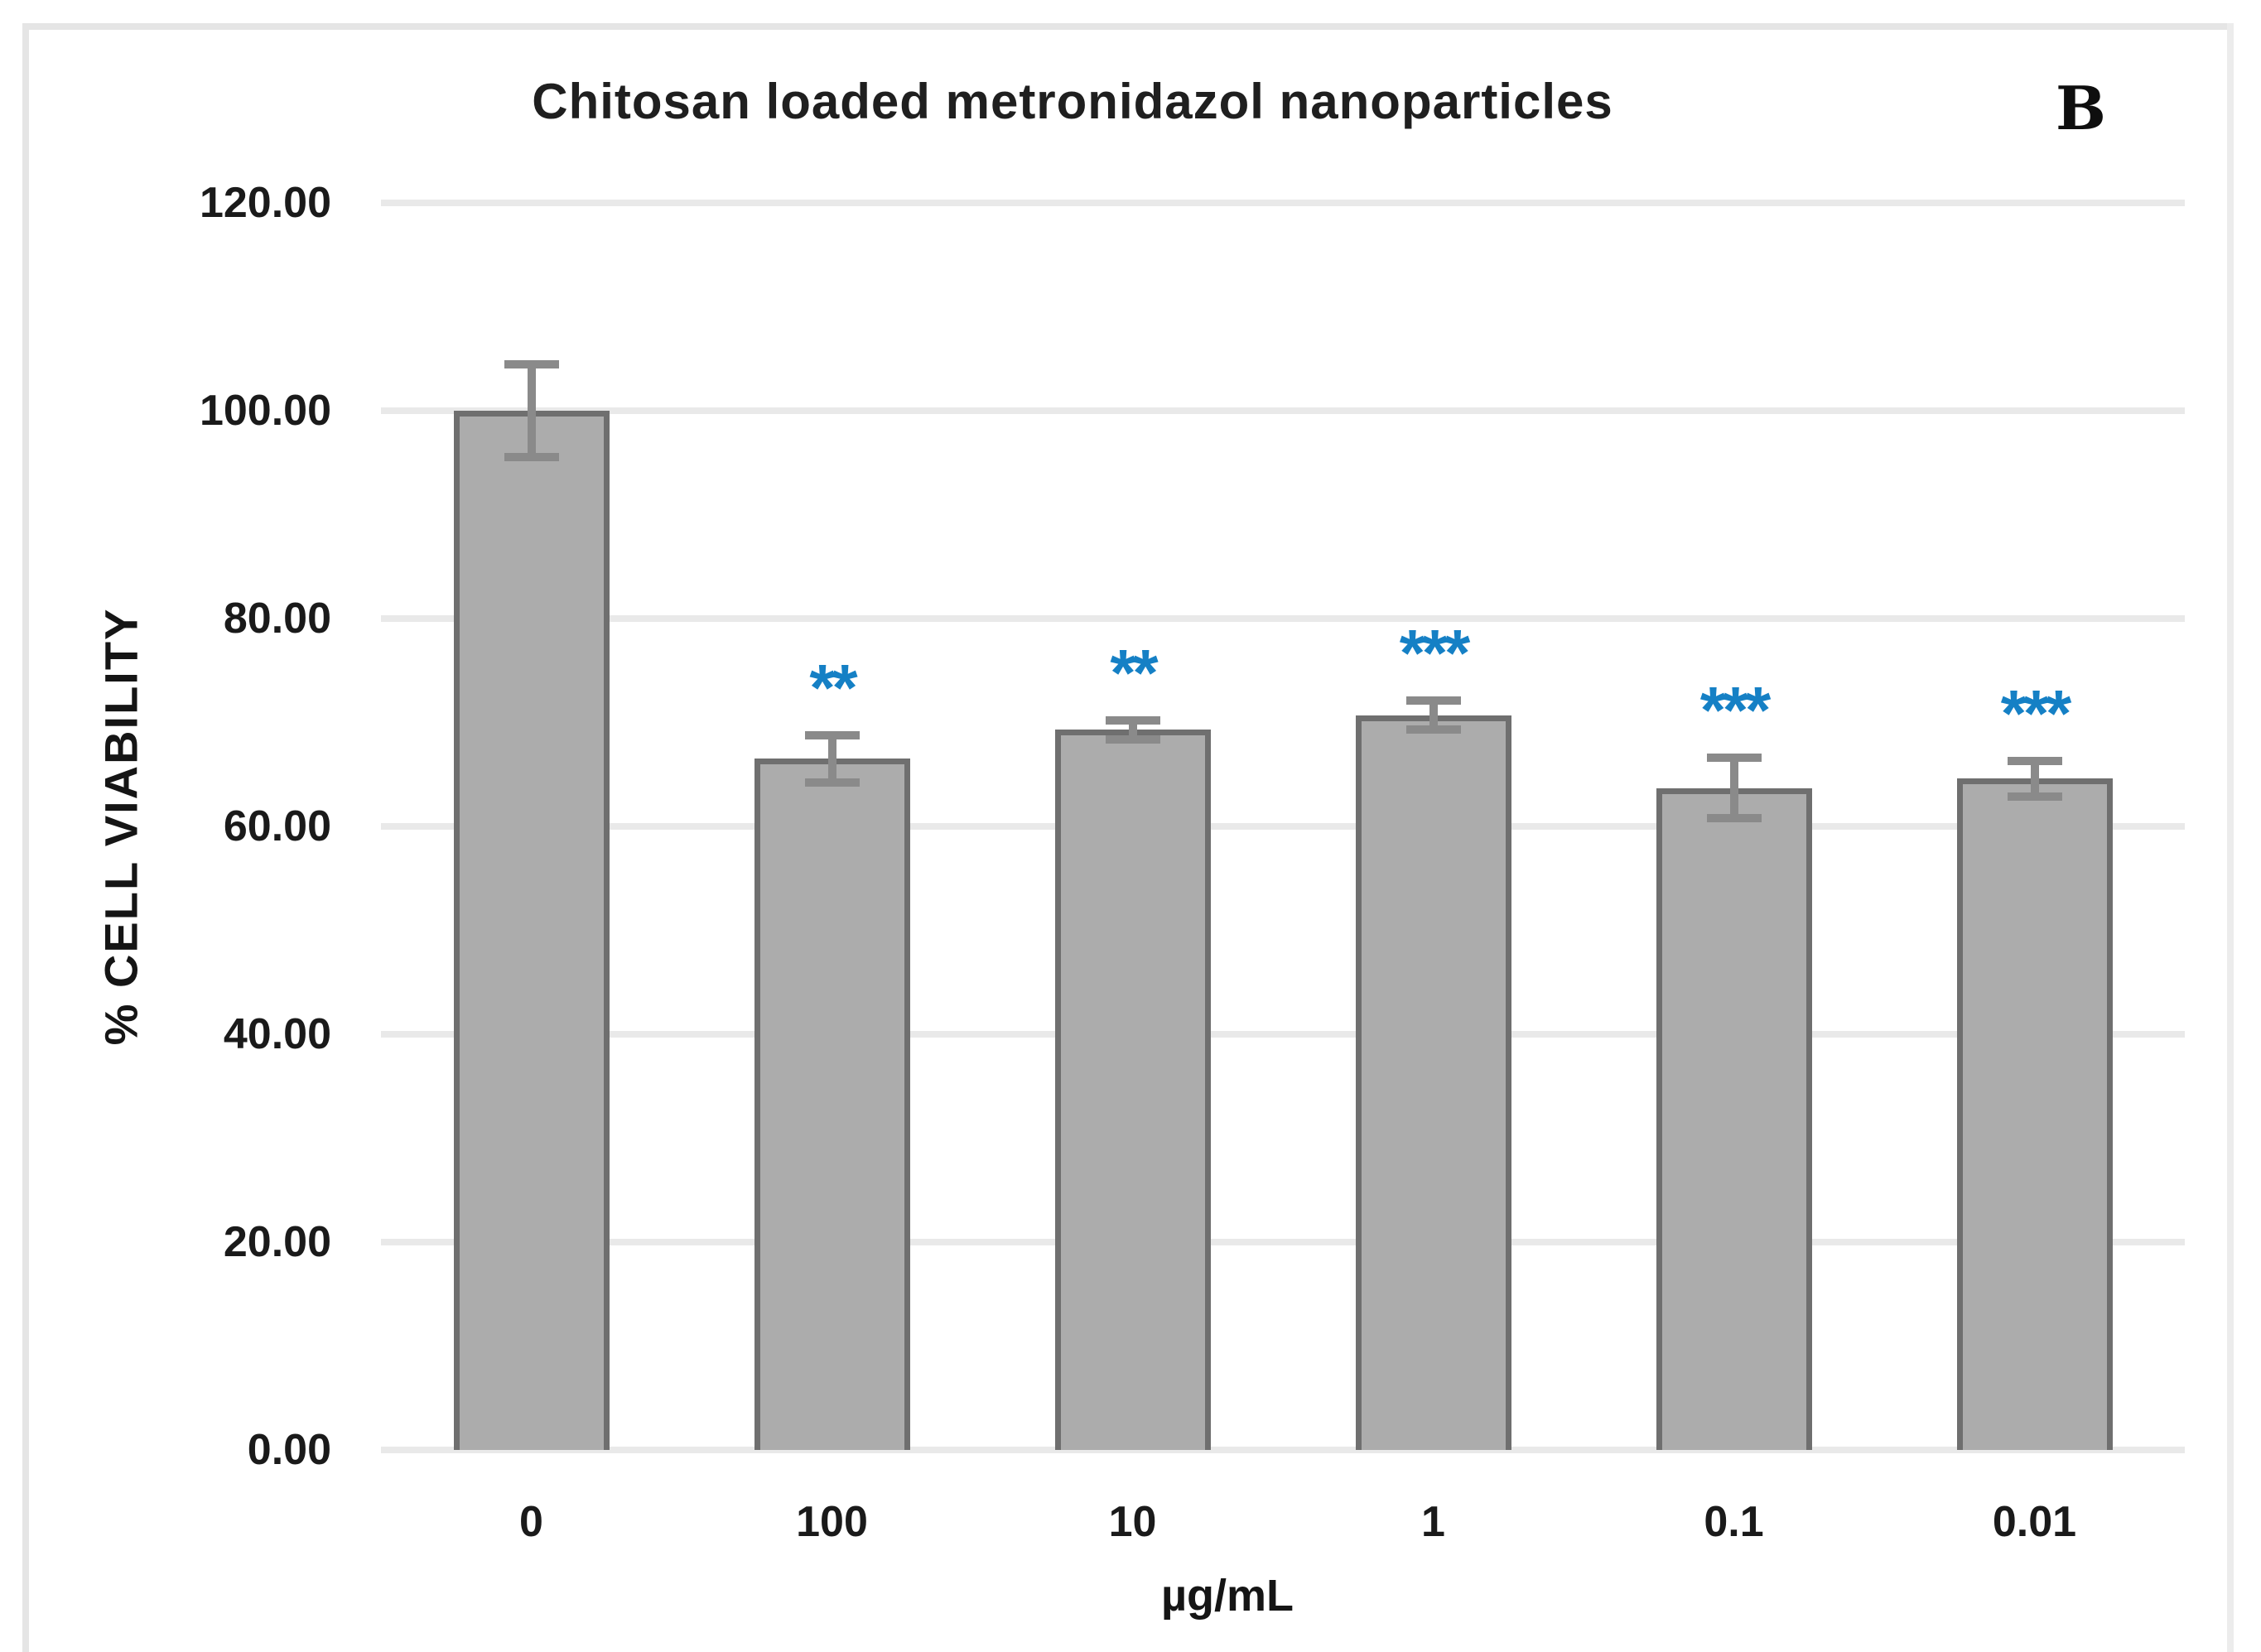 Image resolution: width=2261 pixels, height=1652 pixels. I want to click on x-axis-tick-label: 0.01, so click(2034, 1522).